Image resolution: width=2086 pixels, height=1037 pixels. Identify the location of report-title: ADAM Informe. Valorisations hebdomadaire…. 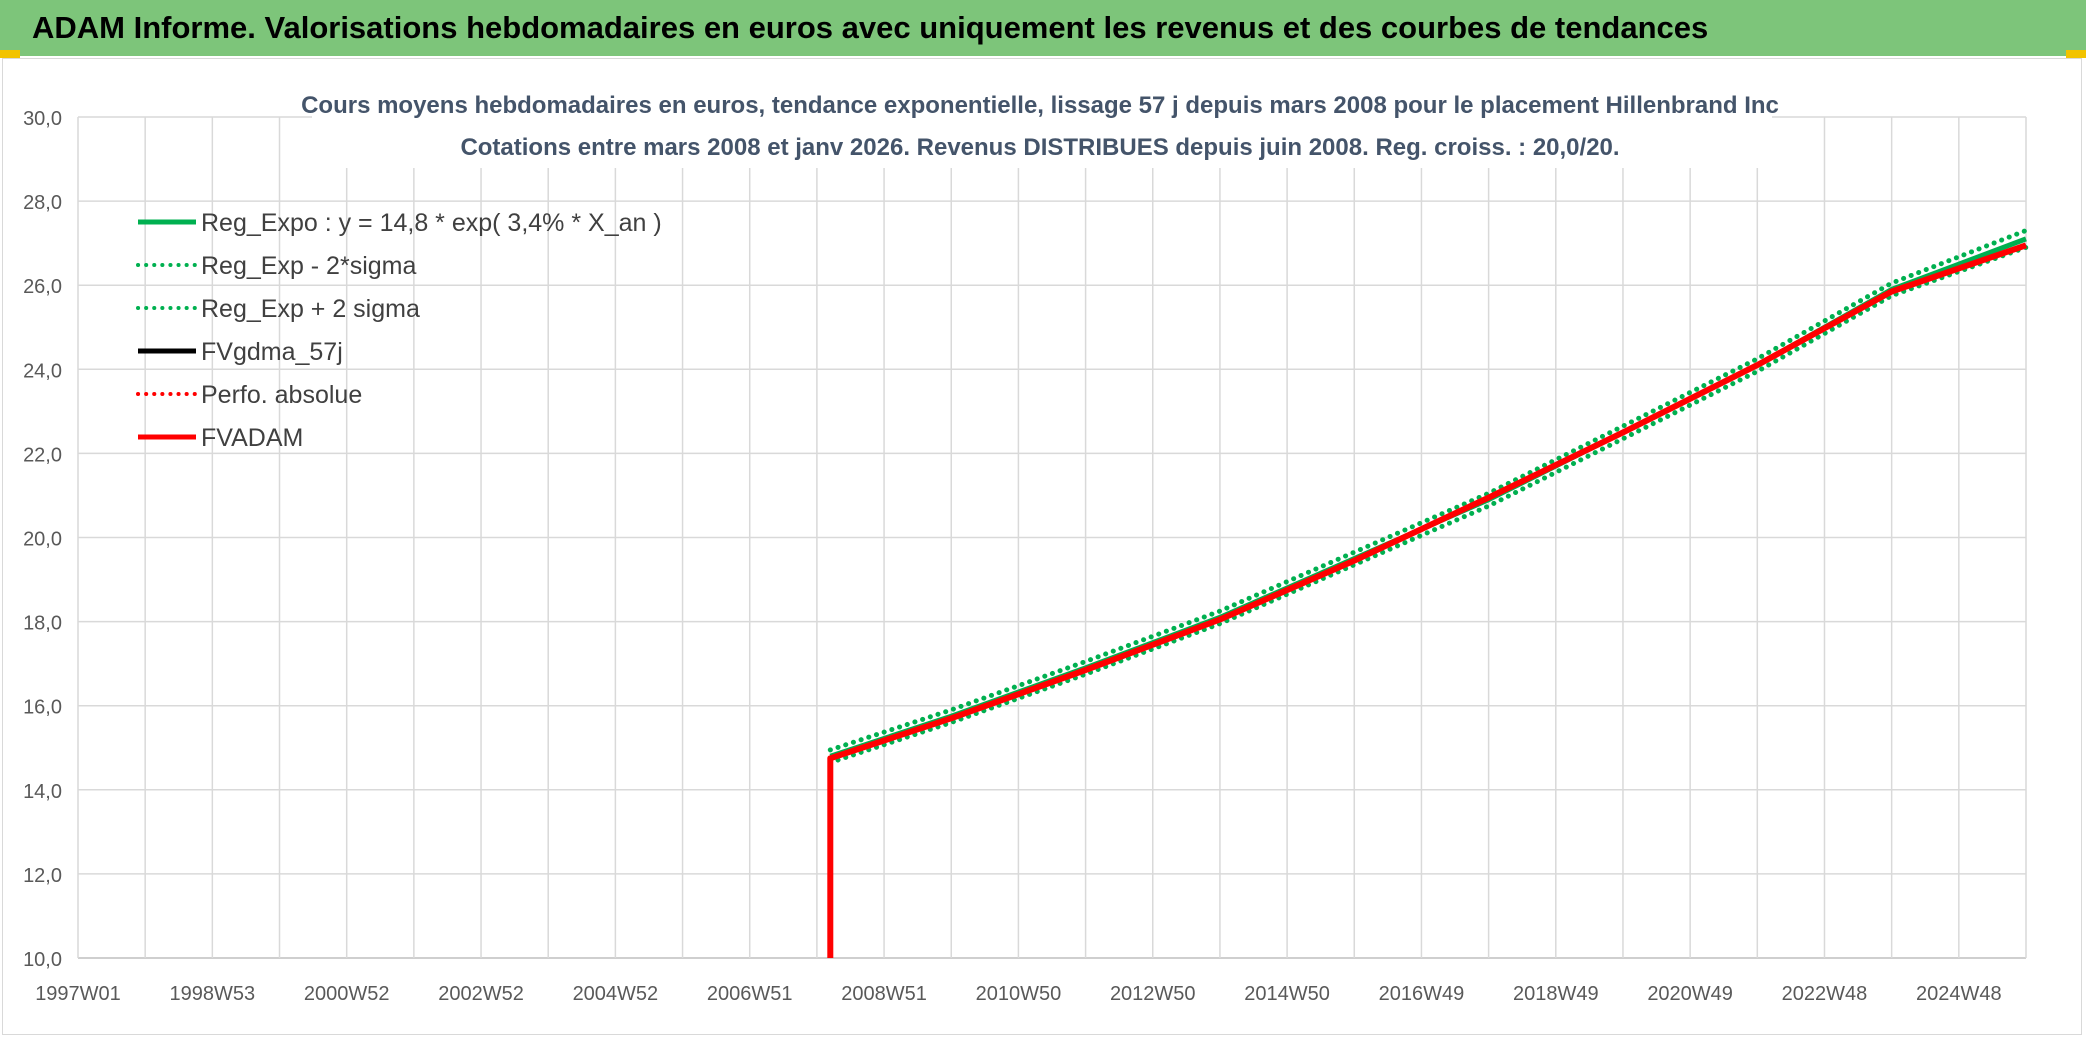
(870, 27).